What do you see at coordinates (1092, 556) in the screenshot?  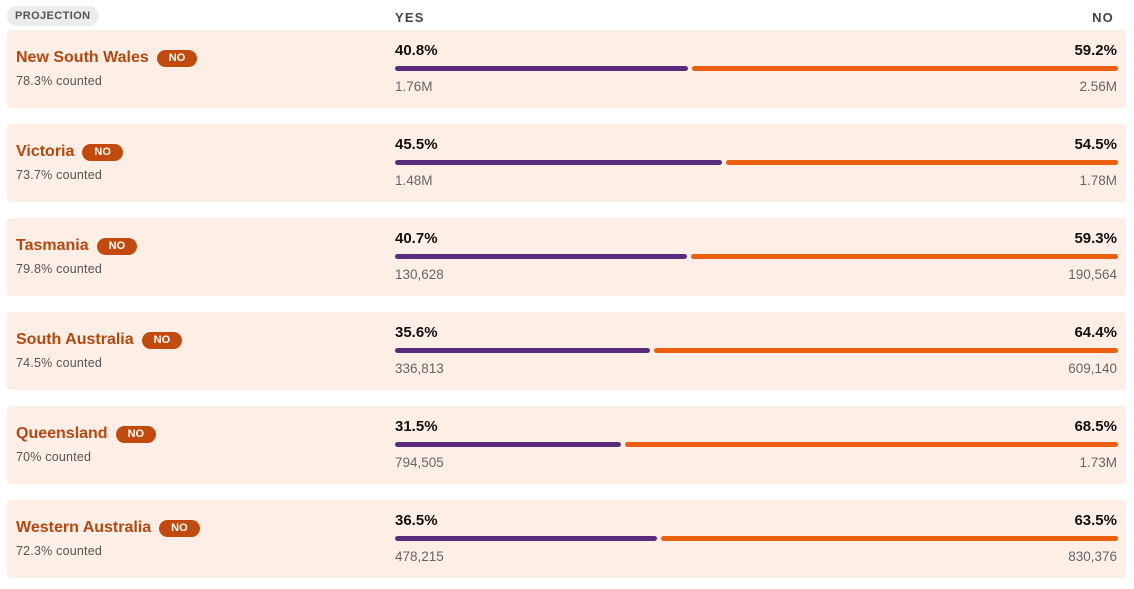 I see `no-votes: 830,376` at bounding box center [1092, 556].